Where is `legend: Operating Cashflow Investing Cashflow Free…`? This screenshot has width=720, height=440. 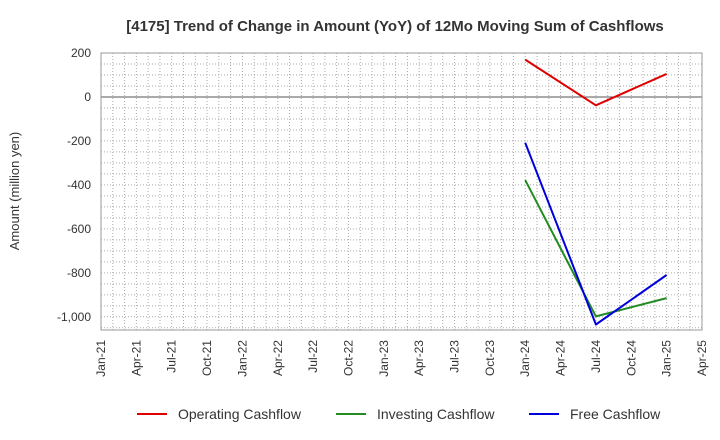 legend: Operating Cashflow Investing Cashflow Free… is located at coordinates (399, 414).